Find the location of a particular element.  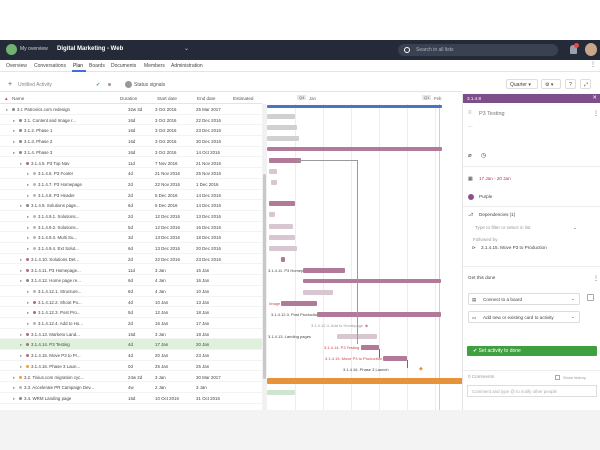

gantt-bar-top-nav is located at coordinates (285, 160).